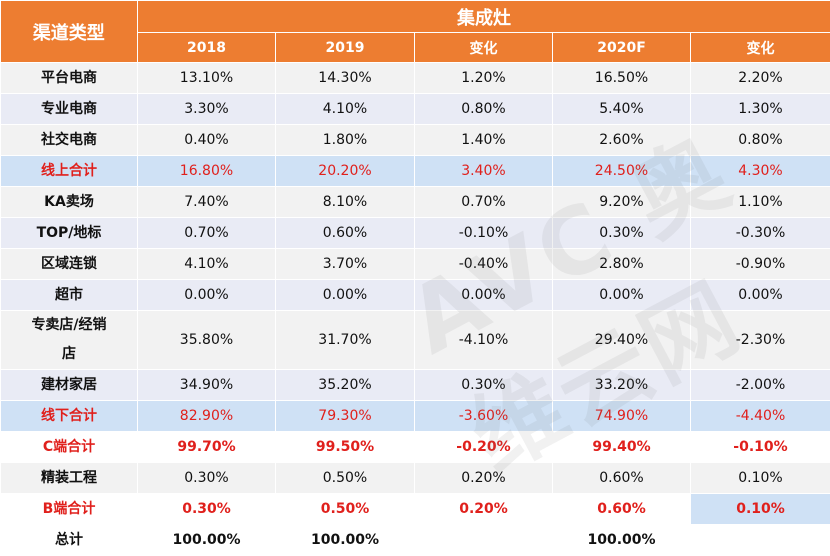  I want to click on table-cell: 4.10%, so click(345, 109).